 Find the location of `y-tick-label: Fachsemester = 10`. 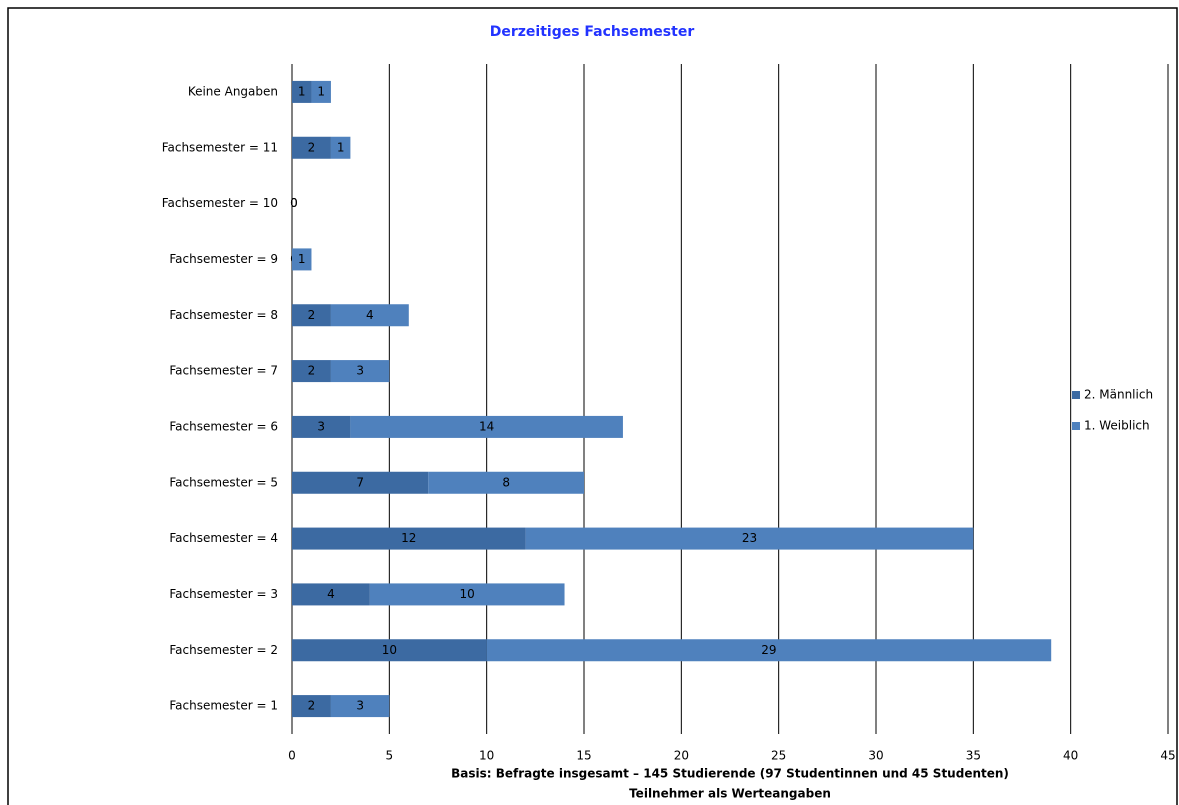

y-tick-label: Fachsemester = 10 is located at coordinates (220, 203).